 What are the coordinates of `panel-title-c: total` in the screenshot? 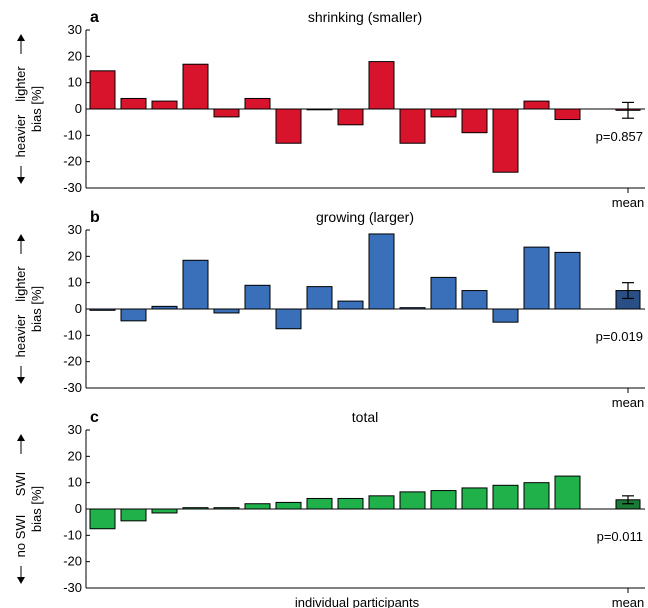 It's located at (365, 417).